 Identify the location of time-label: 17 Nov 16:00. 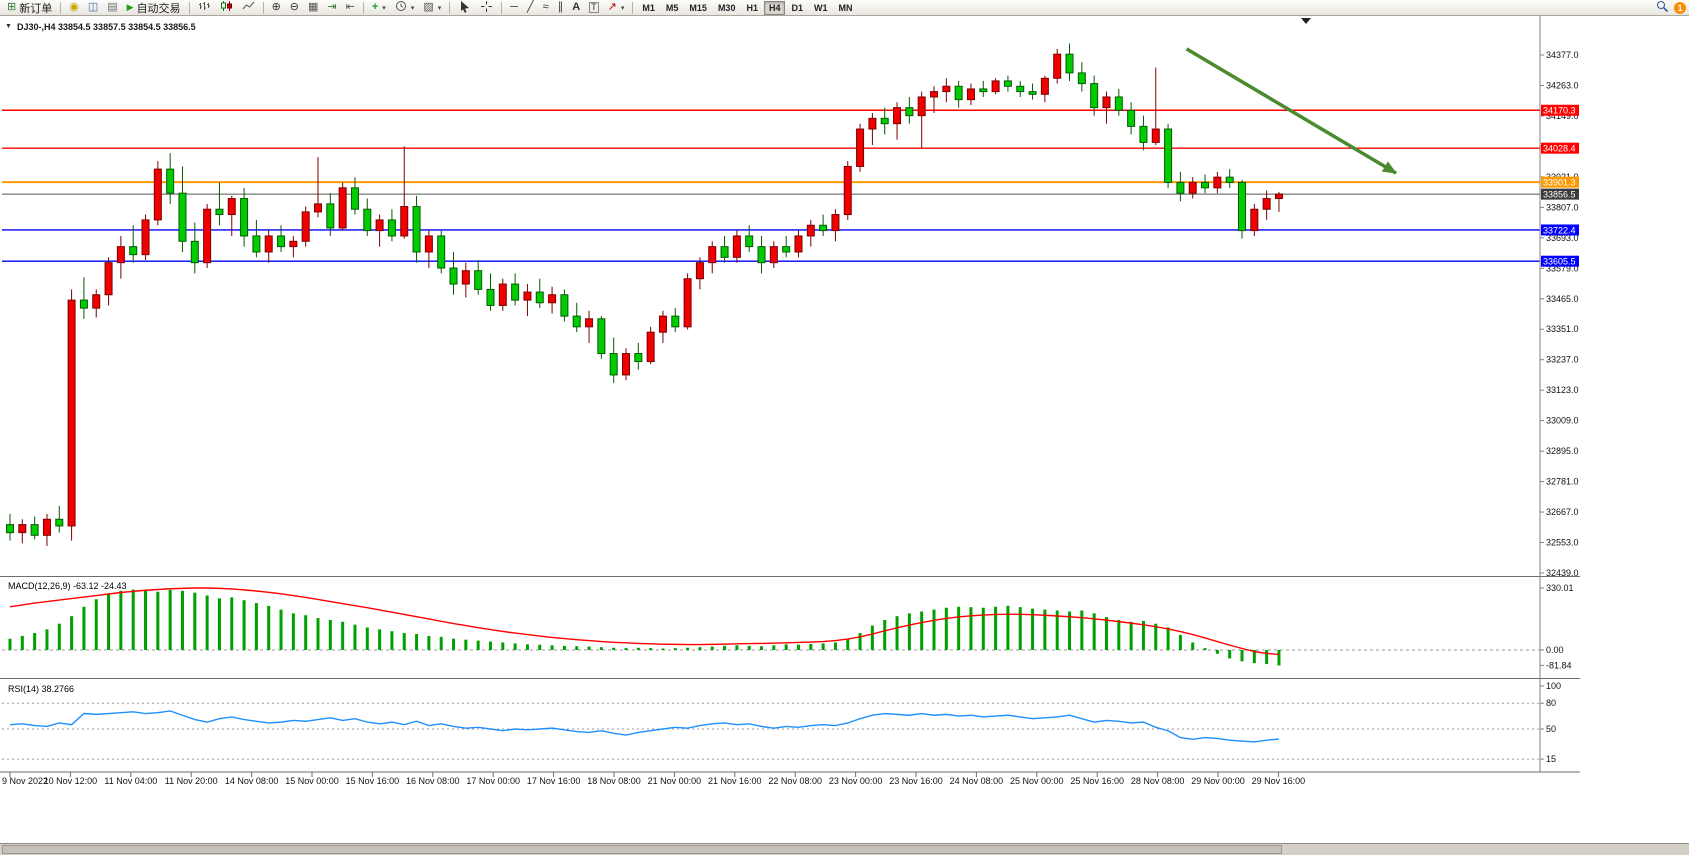
(554, 781).